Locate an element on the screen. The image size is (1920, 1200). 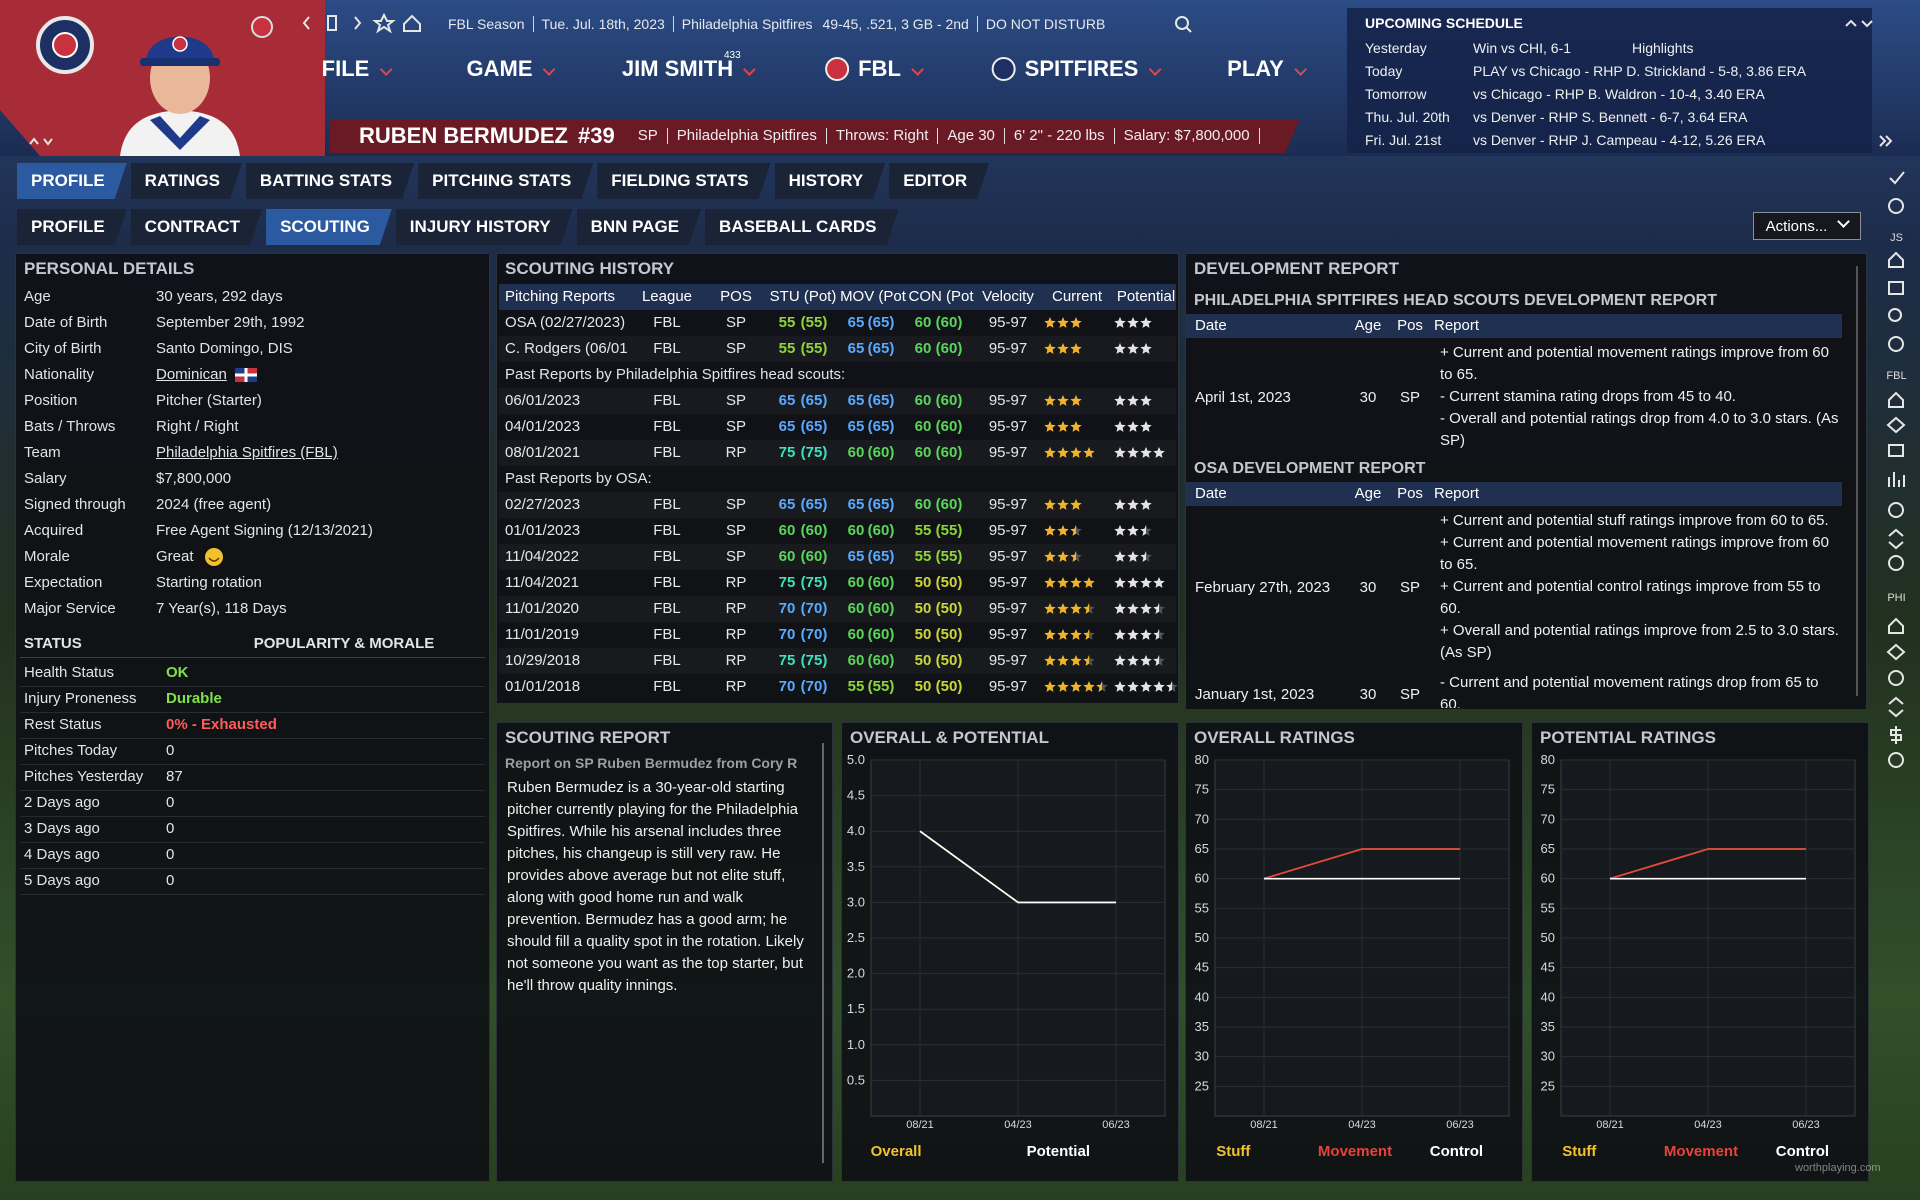
icon-home is located at coordinates (1896, 259).